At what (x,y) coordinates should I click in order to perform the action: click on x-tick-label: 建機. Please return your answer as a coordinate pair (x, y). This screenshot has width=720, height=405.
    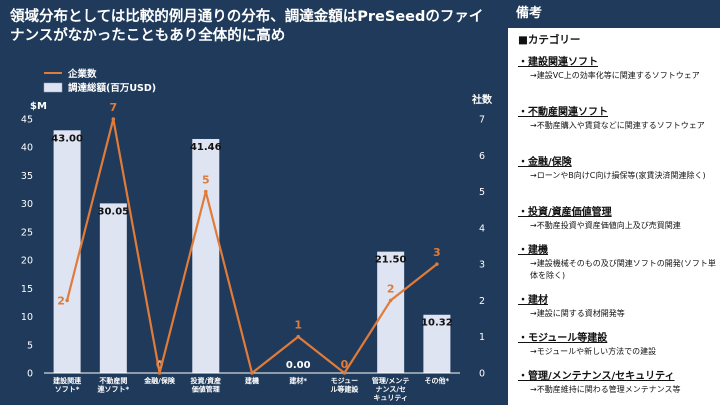
    Looking at the image, I should click on (252, 380).